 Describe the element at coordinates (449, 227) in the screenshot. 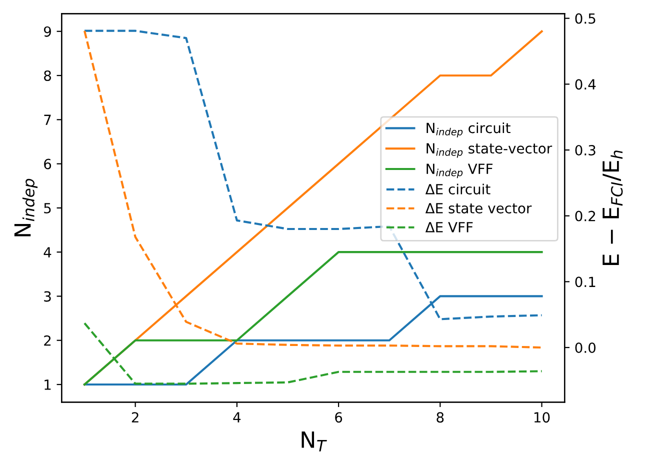

I see `legend-label: ΔE VFF` at that location.